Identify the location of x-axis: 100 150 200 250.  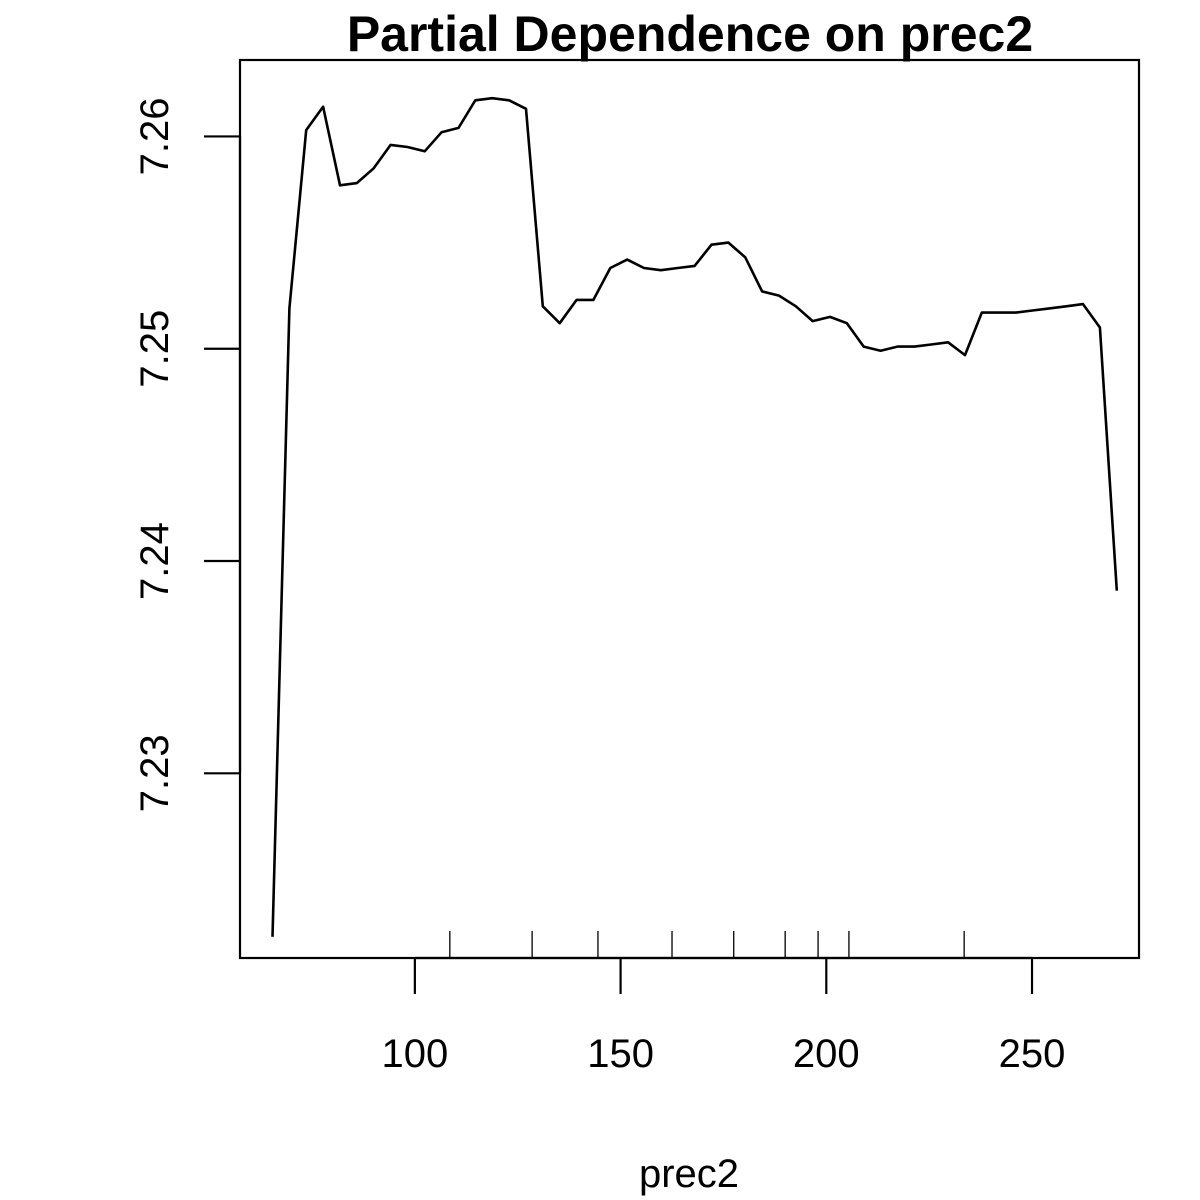
(723, 1016).